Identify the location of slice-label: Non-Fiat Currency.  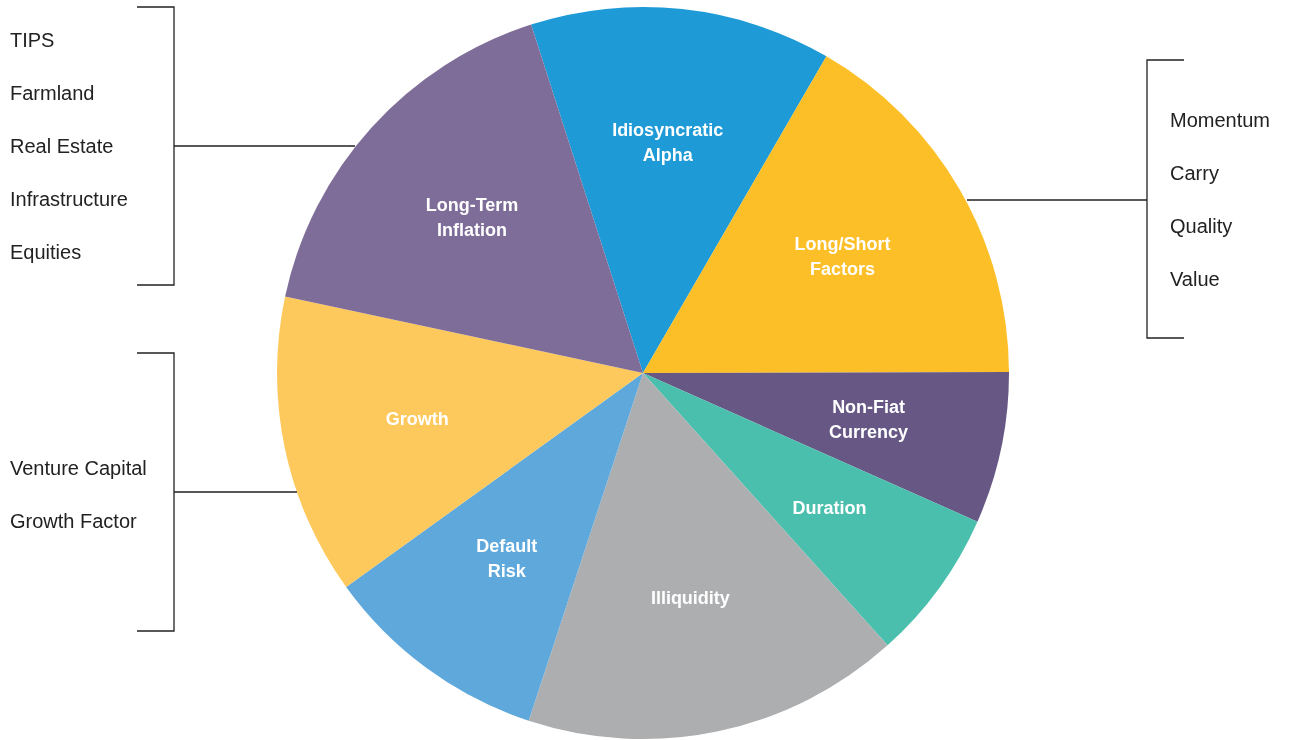
(869, 419).